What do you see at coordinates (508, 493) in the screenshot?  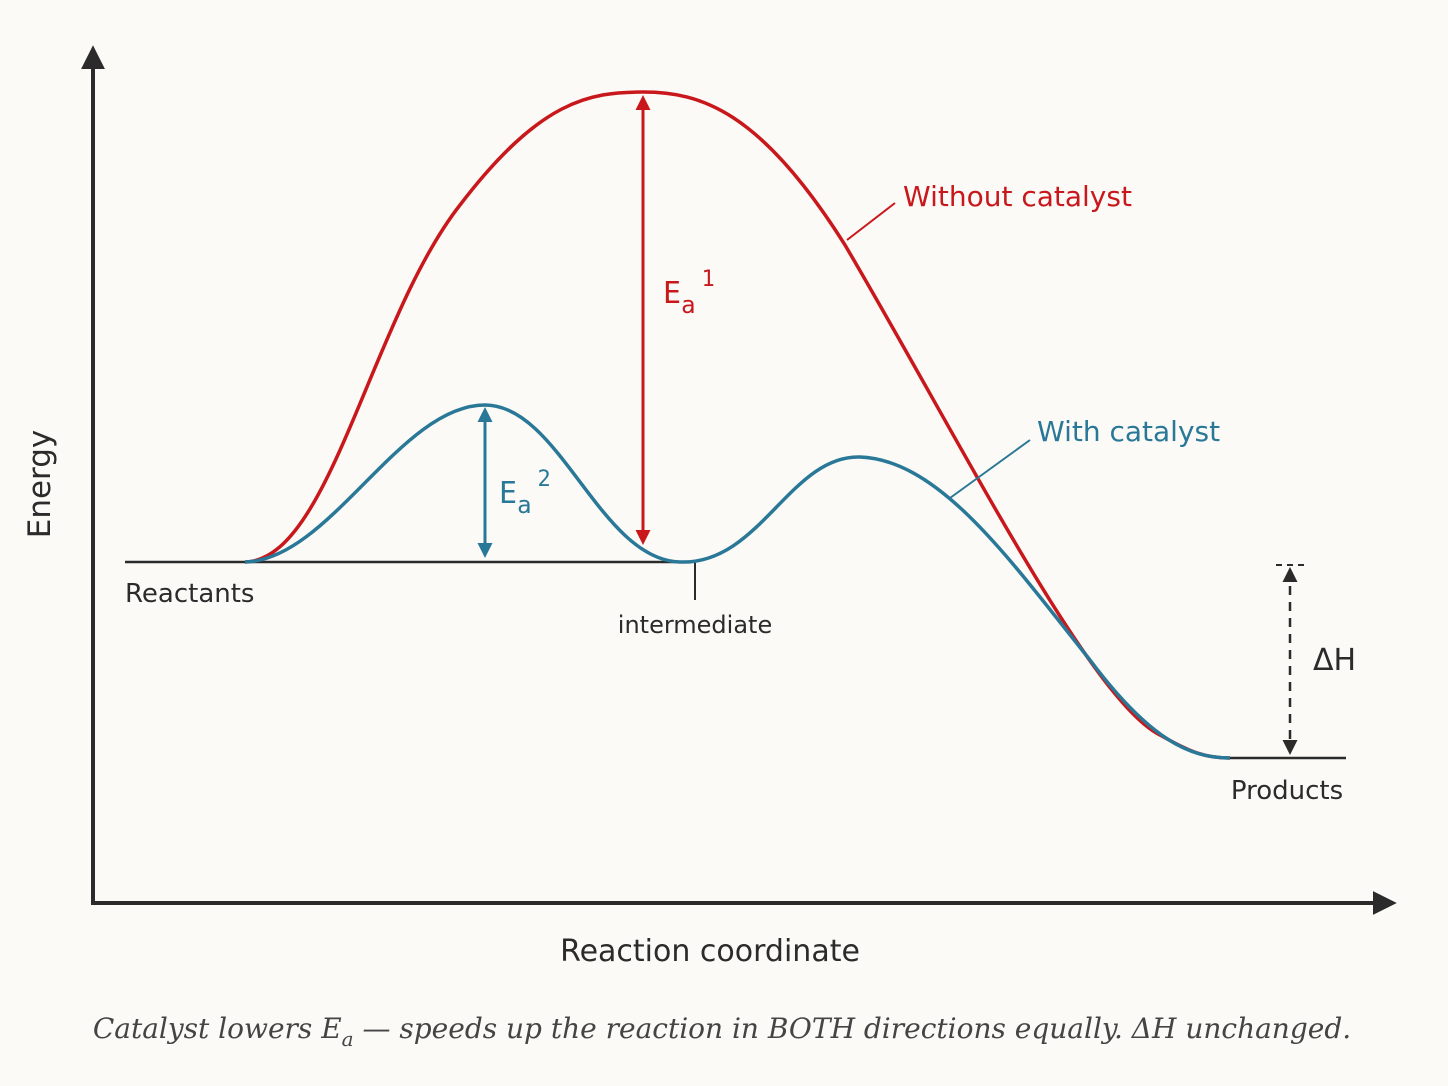 I see `ea2-base: E` at bounding box center [508, 493].